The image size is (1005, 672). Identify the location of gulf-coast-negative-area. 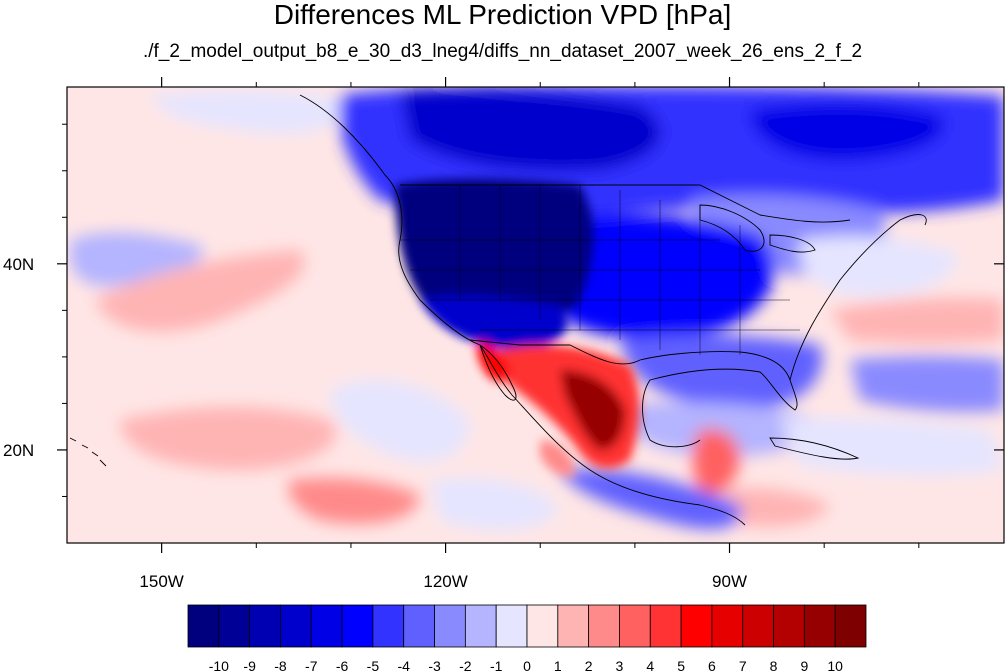
(721, 372).